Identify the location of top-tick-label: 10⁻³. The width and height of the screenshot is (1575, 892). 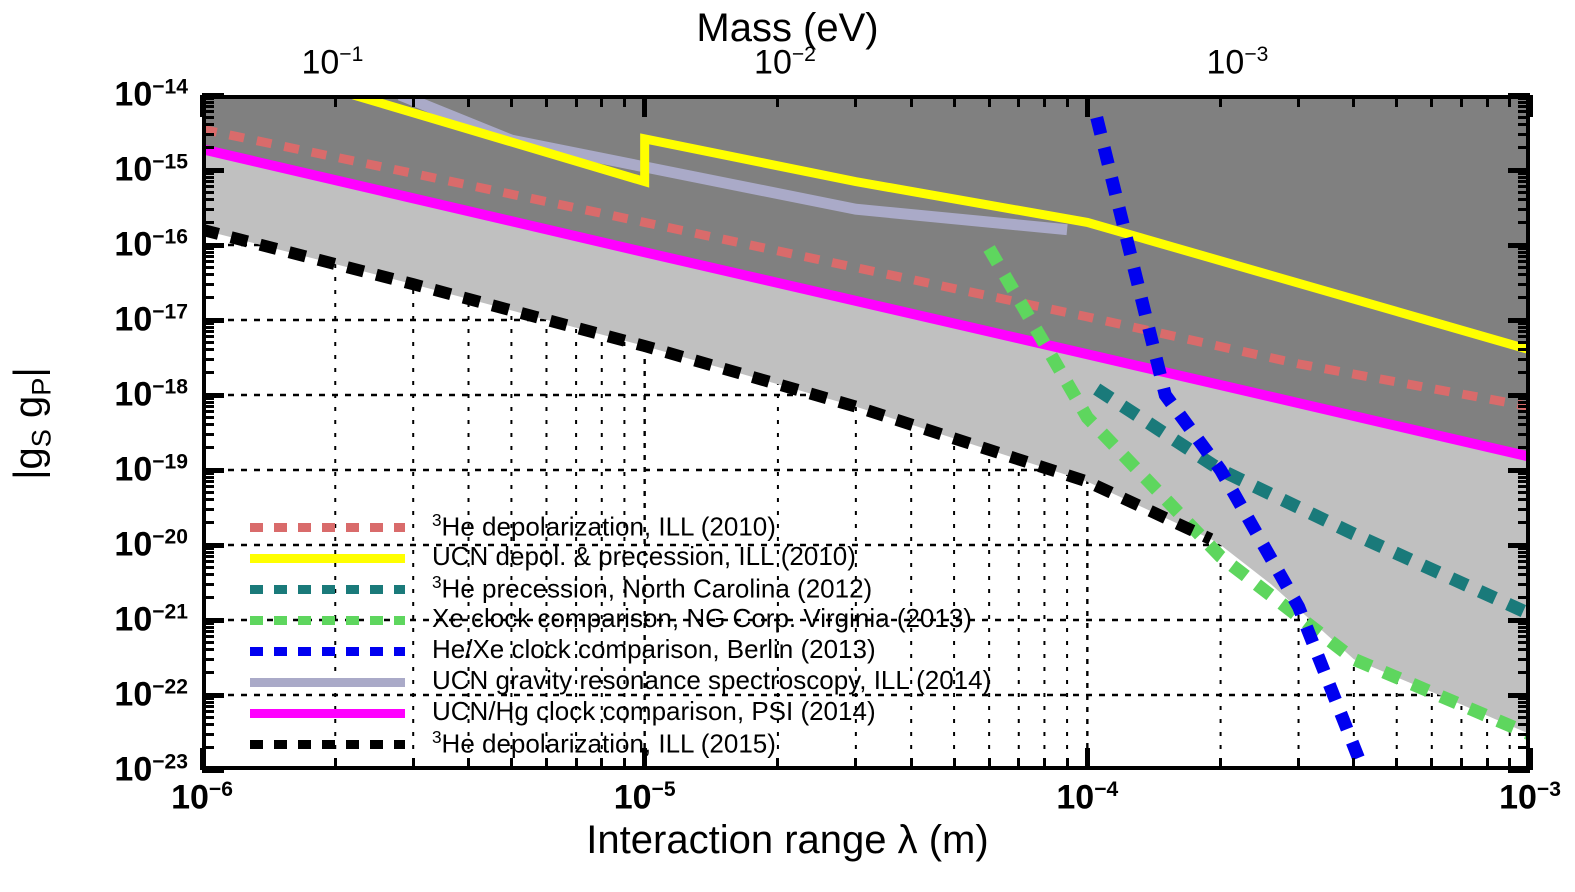
(1237, 62).